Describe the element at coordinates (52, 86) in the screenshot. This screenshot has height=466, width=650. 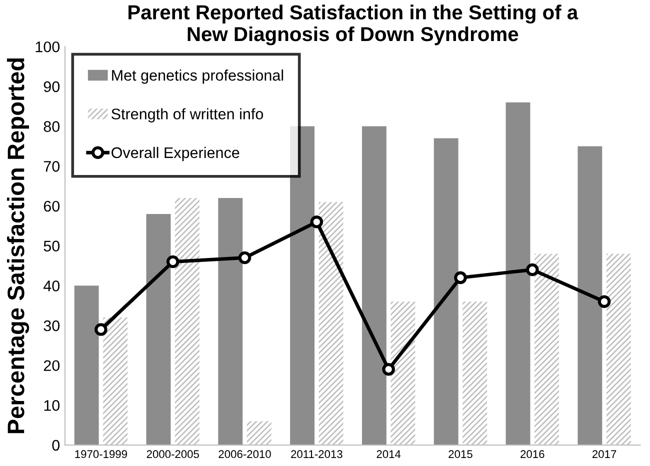
I see `y-tick-label: 90` at that location.